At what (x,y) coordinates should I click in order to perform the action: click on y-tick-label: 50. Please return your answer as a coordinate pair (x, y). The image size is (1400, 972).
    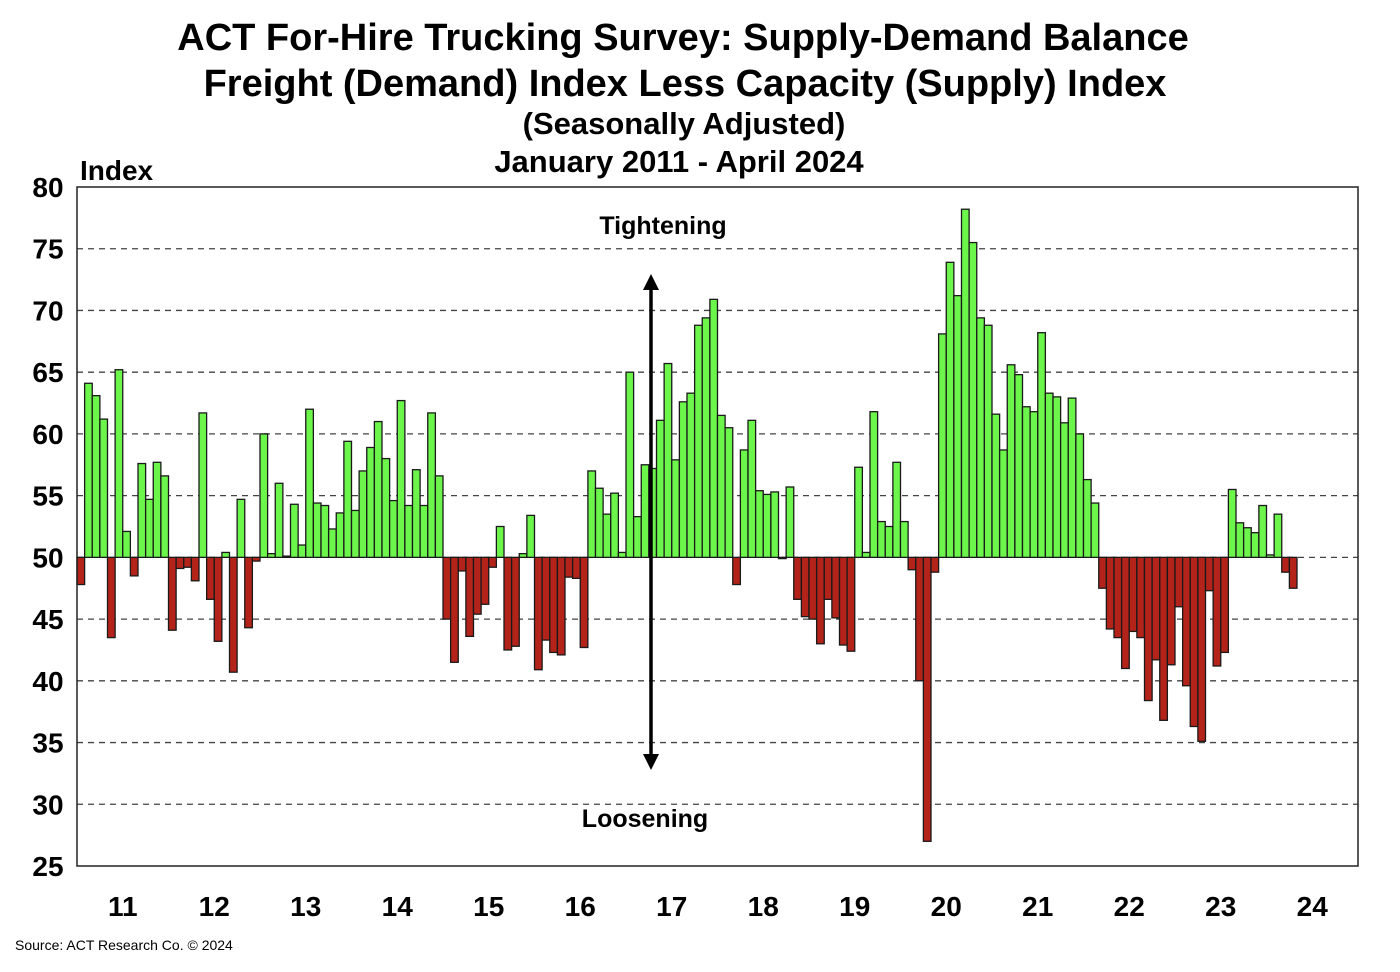
    Looking at the image, I should click on (47, 557).